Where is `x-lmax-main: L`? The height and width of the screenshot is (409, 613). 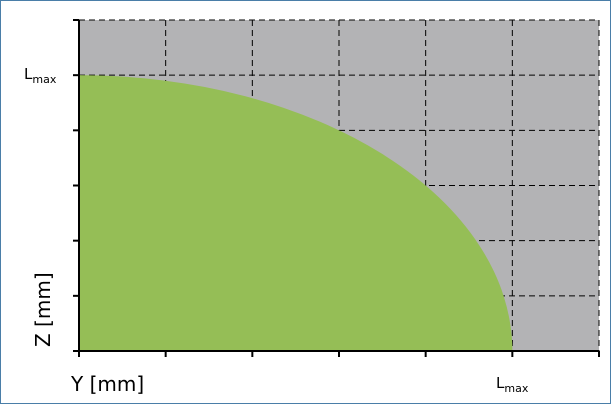 x-lmax-main: L is located at coordinates (500, 383).